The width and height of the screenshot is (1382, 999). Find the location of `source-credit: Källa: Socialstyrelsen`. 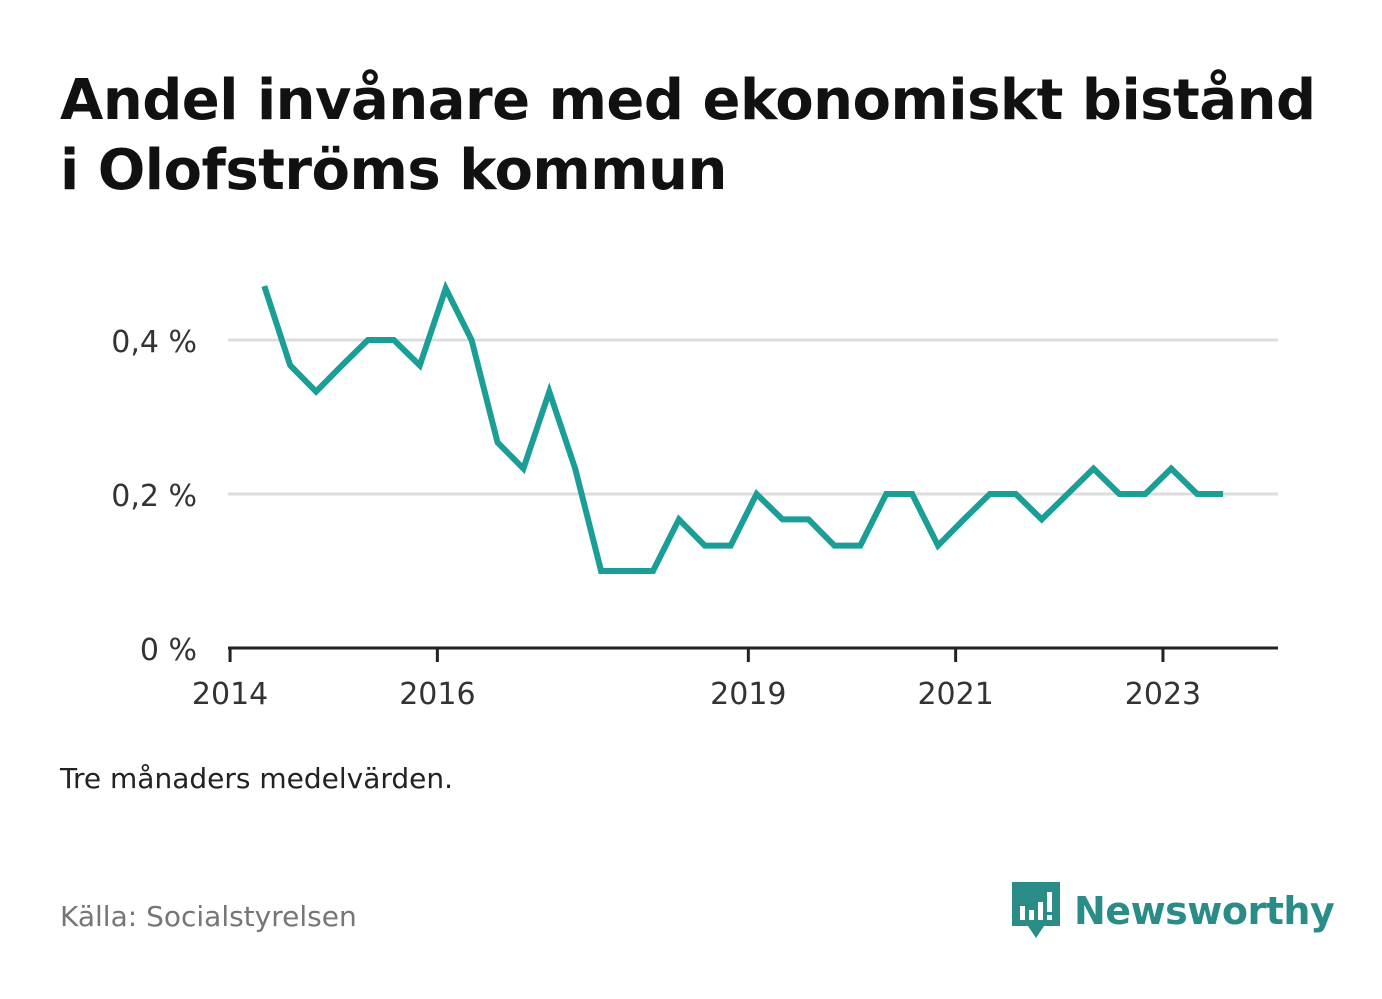

source-credit: Källa: Socialstyrelsen is located at coordinates (208, 916).